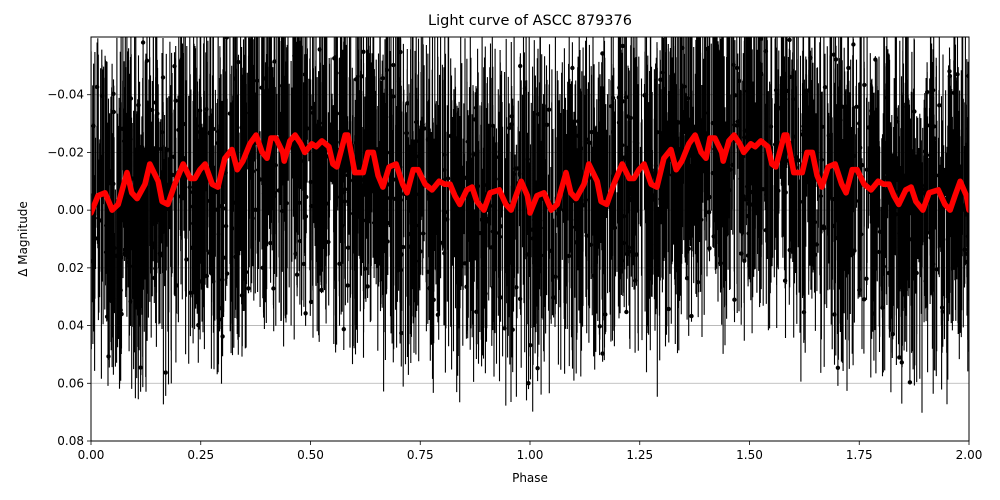 This screenshot has height=500, width=1000. I want to click on x-tick-label: 0.00, so click(91, 455).